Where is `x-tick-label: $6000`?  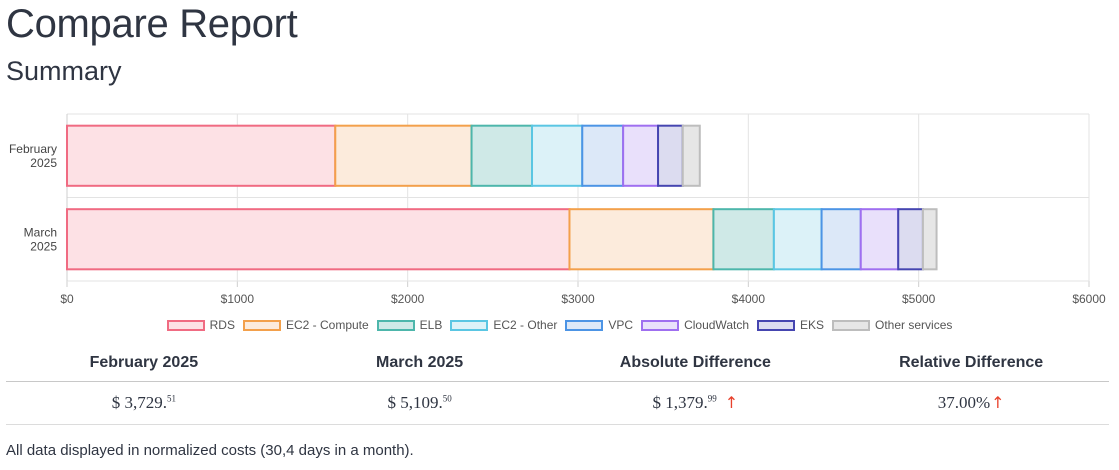 x-tick-label: $6000 is located at coordinates (1089, 299).